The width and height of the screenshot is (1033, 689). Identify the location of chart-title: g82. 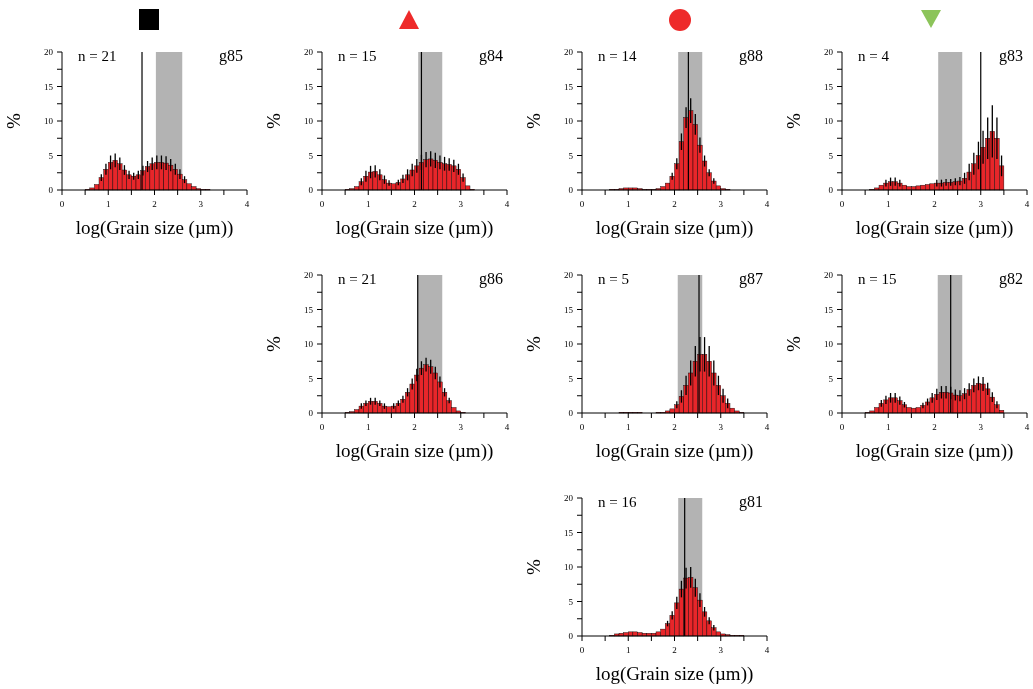
(1011, 279).